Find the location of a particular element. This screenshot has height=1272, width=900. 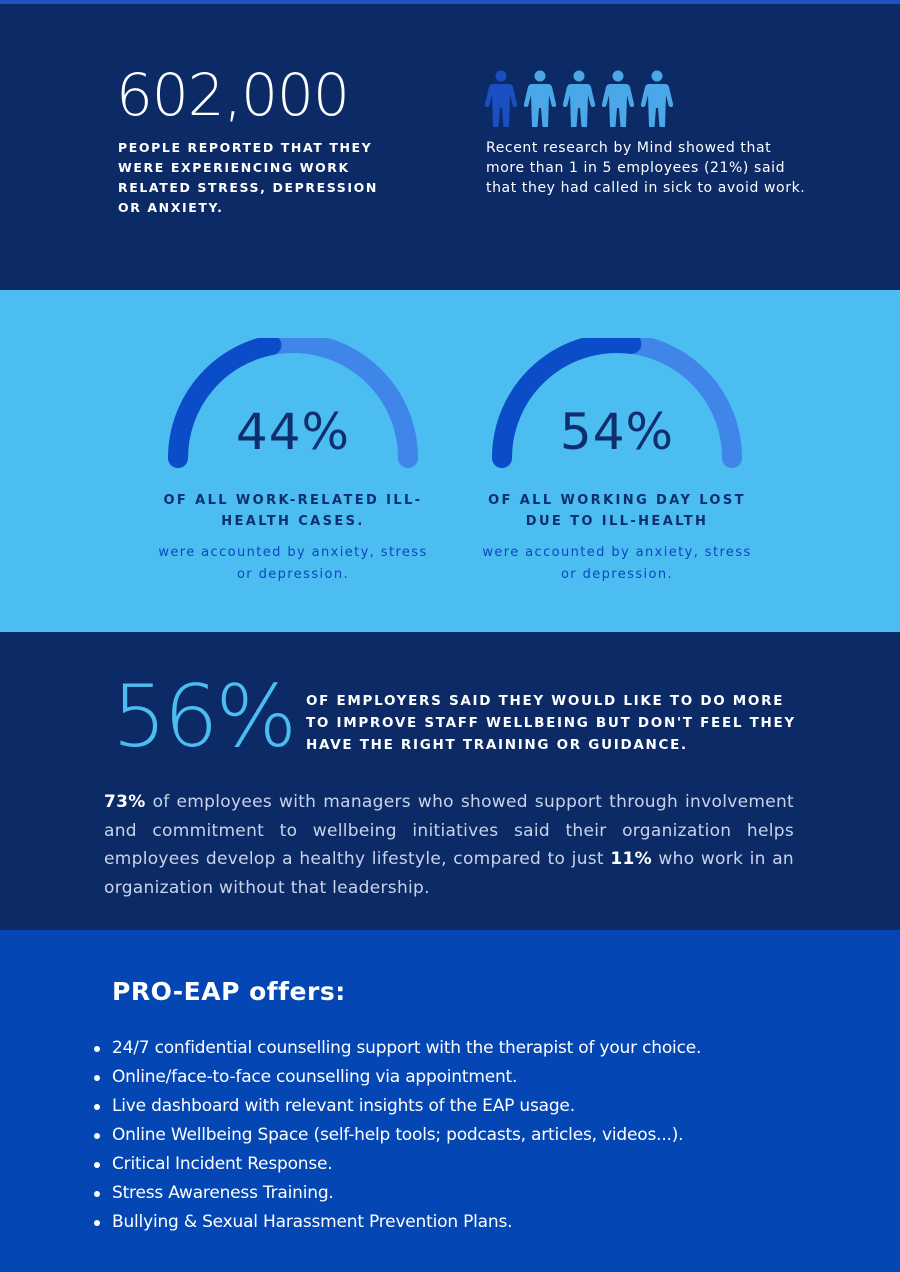

offer-item: Stress Awareness Training. is located at coordinates (480, 1193).